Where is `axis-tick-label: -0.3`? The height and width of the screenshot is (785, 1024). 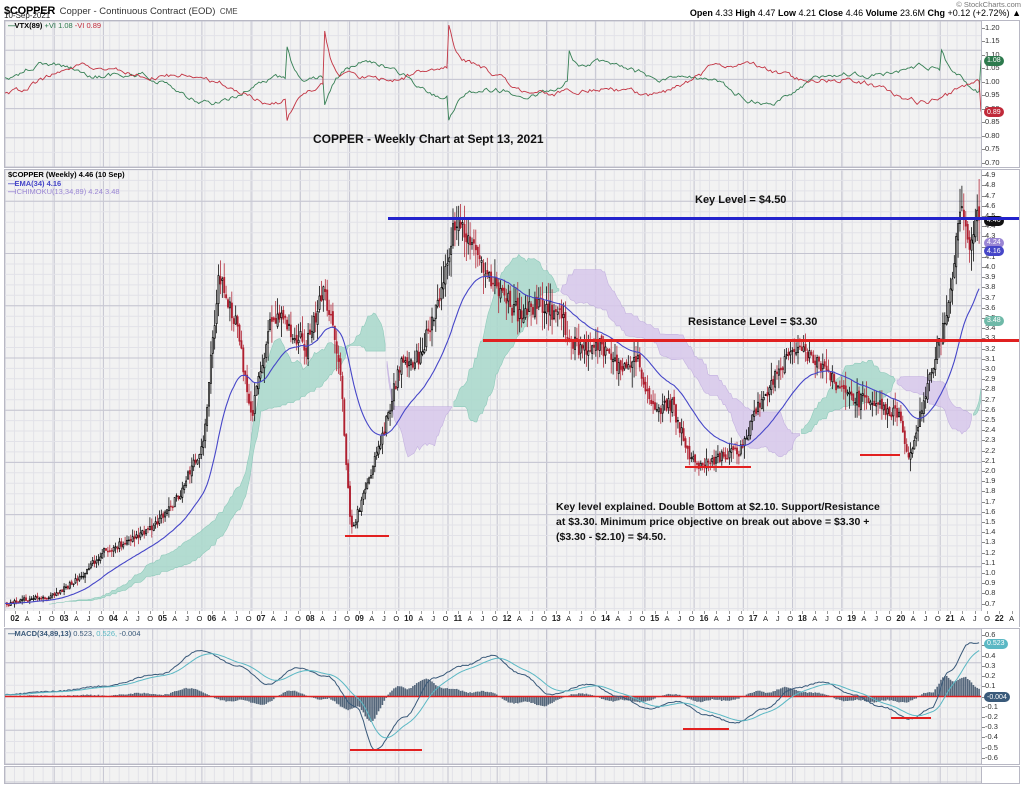
axis-tick-label: -0.3 is located at coordinates (991, 727).